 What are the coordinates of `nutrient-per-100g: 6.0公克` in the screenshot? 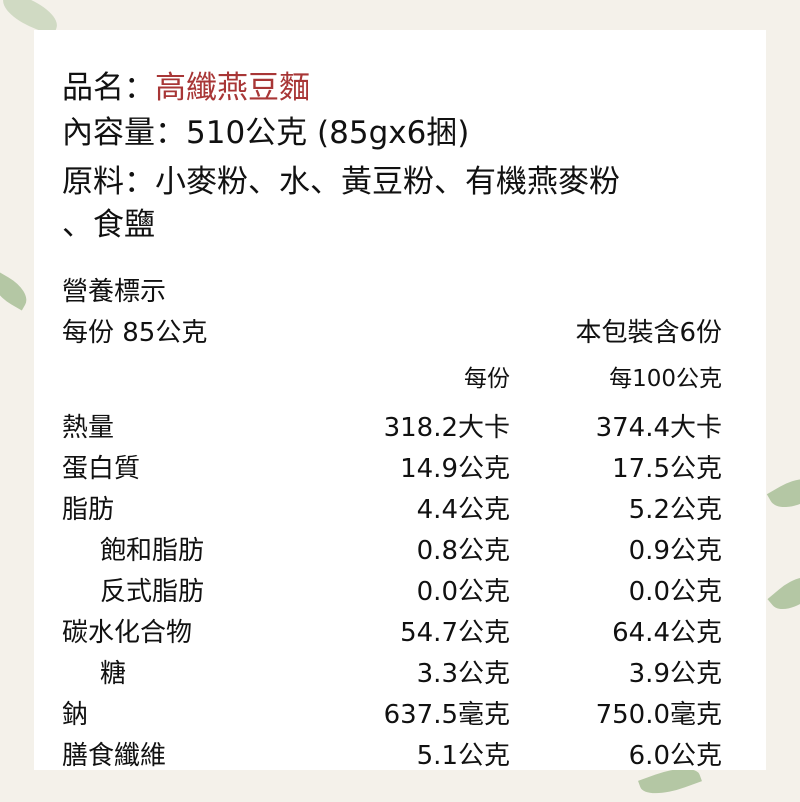 It's located at (675, 756).